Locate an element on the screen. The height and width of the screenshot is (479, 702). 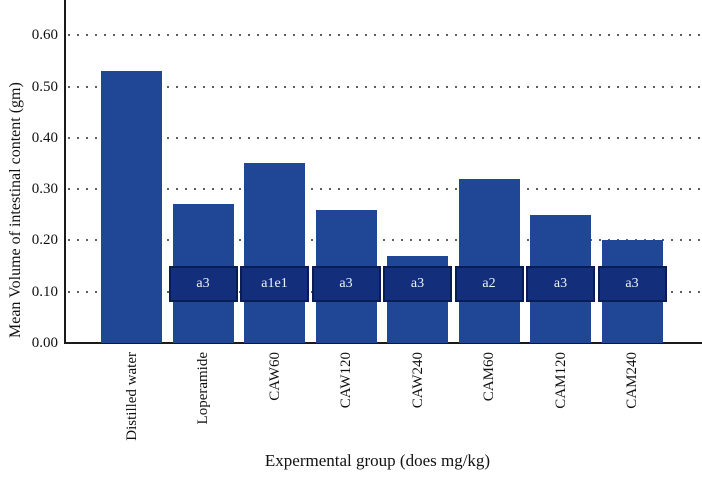
x-tick-label-cam120: CAM120 is located at coordinates (560, 380).